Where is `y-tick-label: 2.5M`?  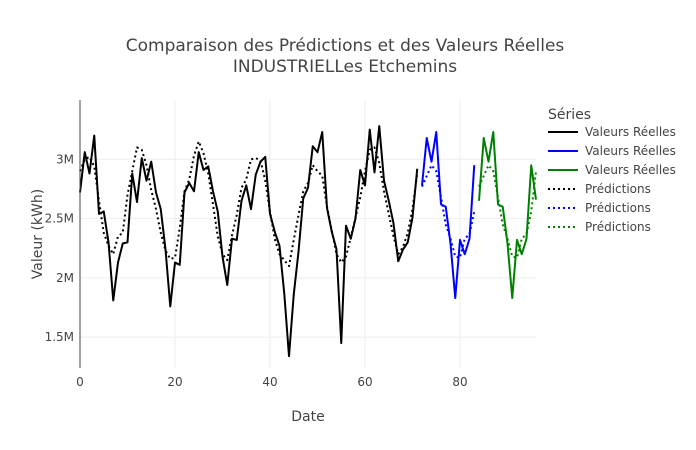 y-tick-label: 2.5M is located at coordinates (59, 219).